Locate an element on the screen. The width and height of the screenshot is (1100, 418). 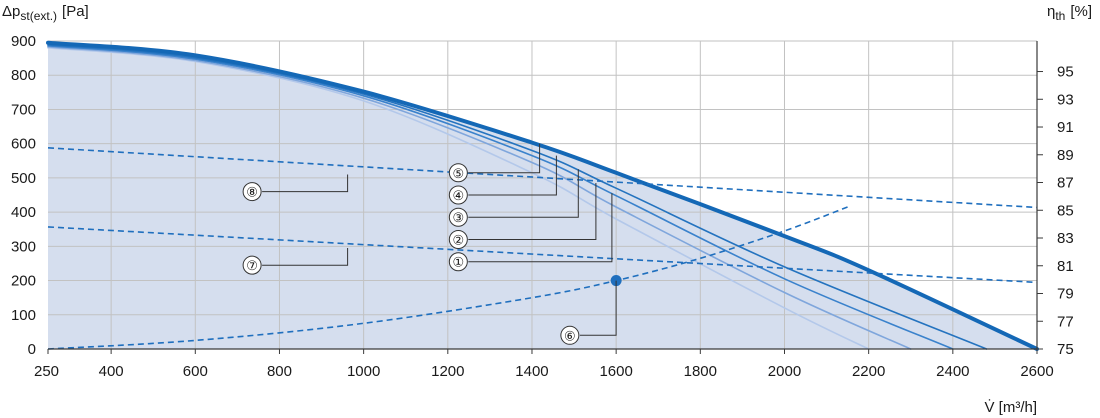
callout-label: ④ is located at coordinates (459, 195).